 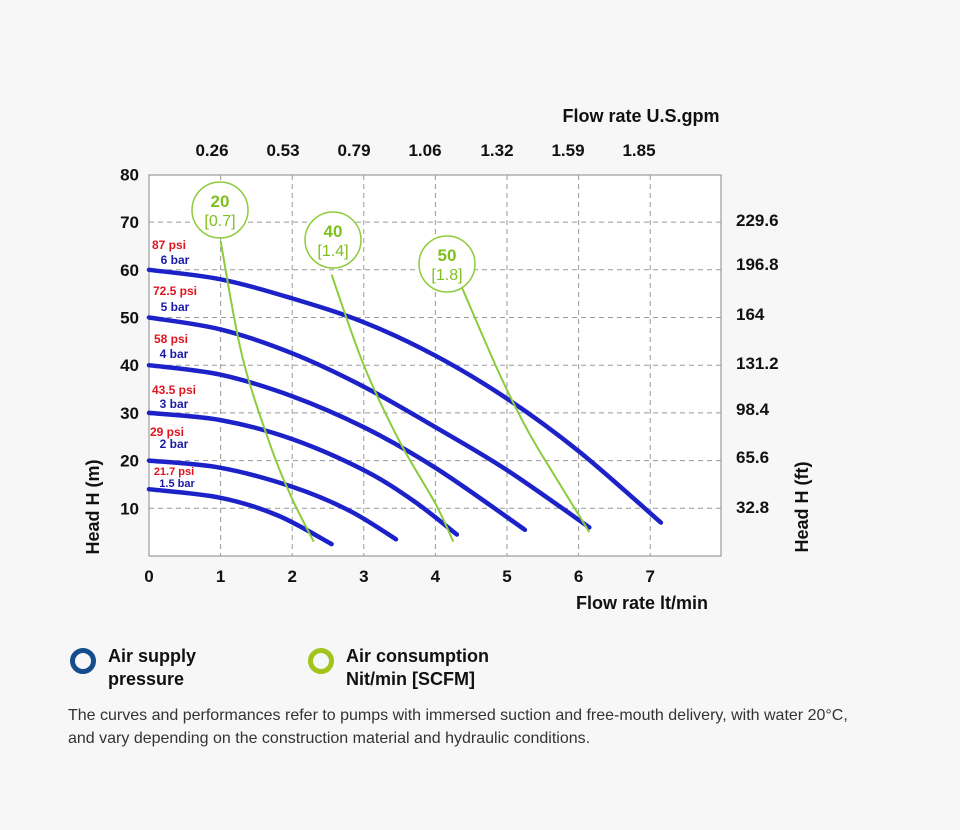 I want to click on y2-tick-label: 98.4, so click(x=753, y=409).